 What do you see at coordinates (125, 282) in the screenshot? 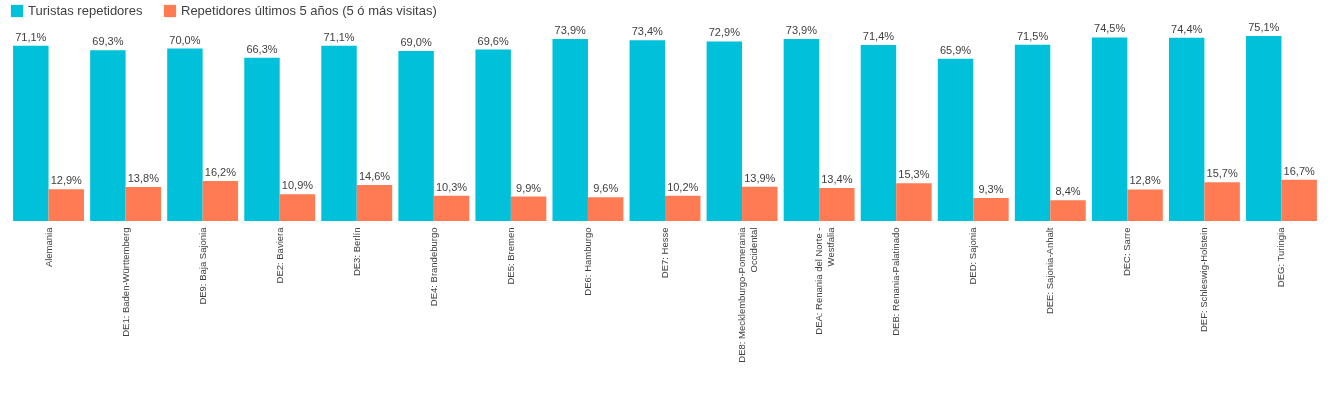
I see `x-tick-label: DE1: Baden-Württemberg` at bounding box center [125, 282].